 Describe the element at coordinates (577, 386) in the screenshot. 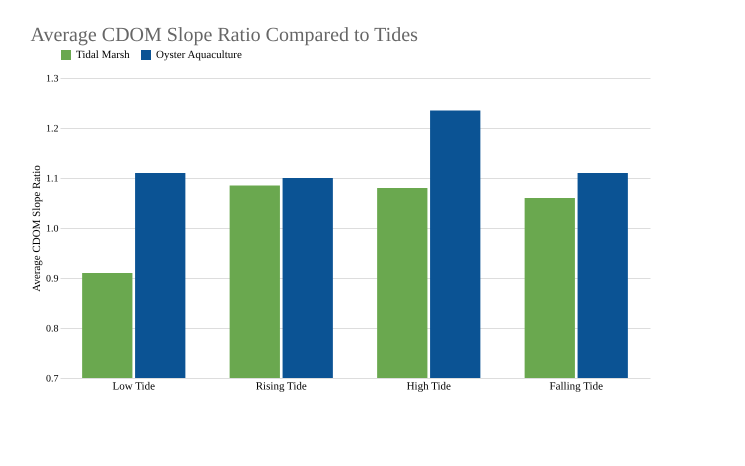

I see `x-tick-label: Falling Tide` at that location.